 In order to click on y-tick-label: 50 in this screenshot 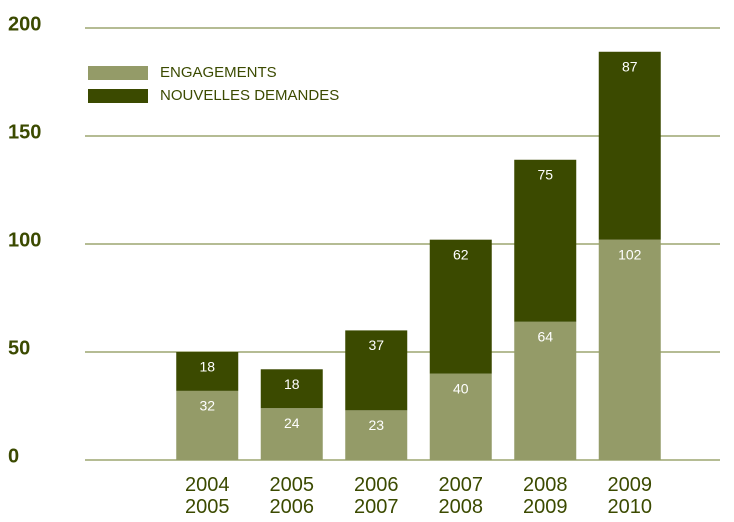, I will do `click(19, 348)`.